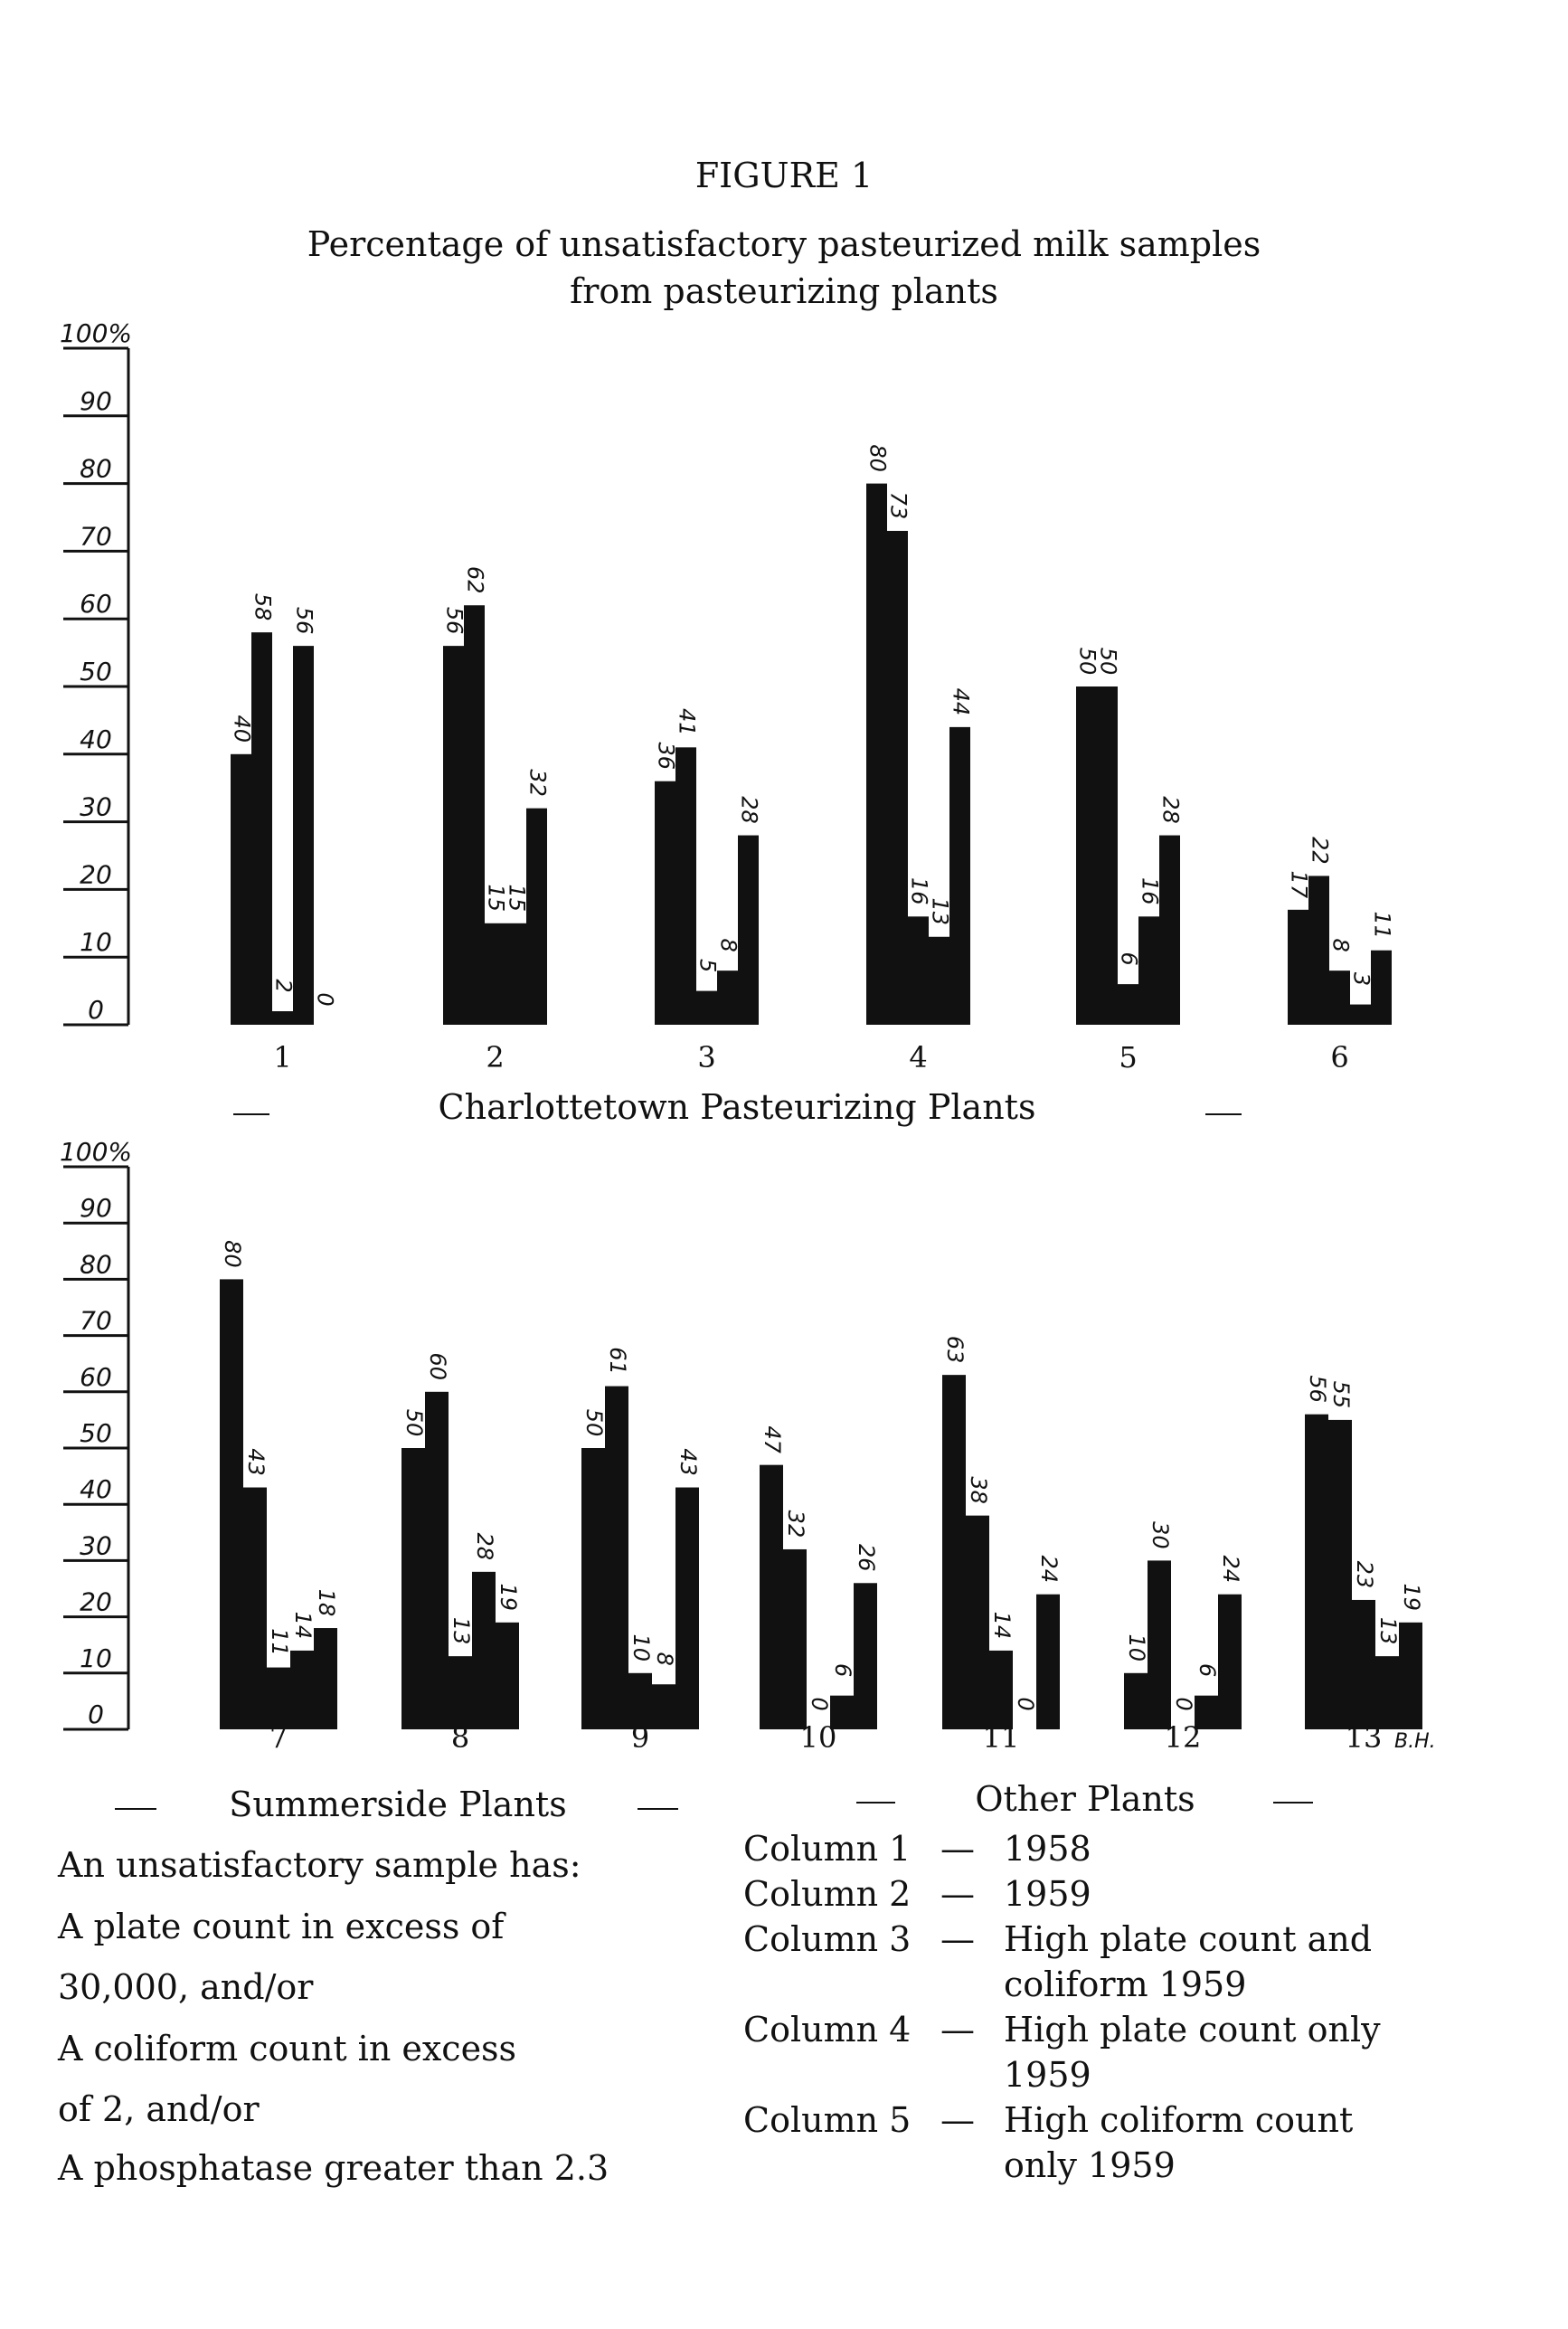 The image size is (1568, 2329). What do you see at coordinates (827, 1939) in the screenshot?
I see `legend-column: Column 3` at bounding box center [827, 1939].